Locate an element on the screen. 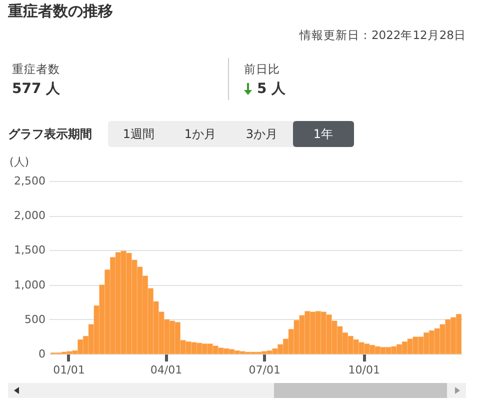 This screenshot has height=415, width=480. y-tick-label: 2,000 is located at coordinates (30, 215).